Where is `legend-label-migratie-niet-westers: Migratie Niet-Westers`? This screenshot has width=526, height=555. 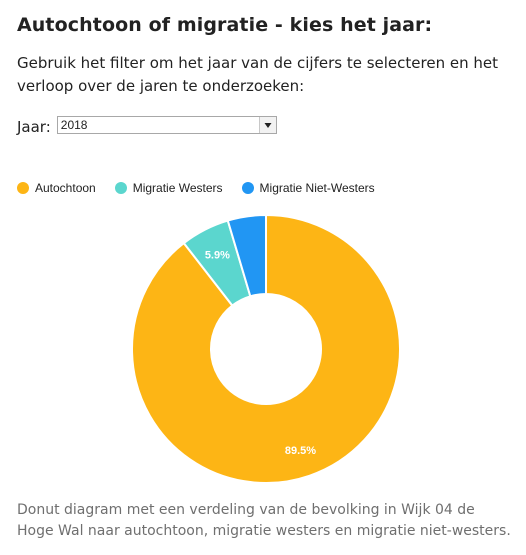
legend-label-migratie-niet-westers: Migratie Niet-Westers is located at coordinates (317, 188).